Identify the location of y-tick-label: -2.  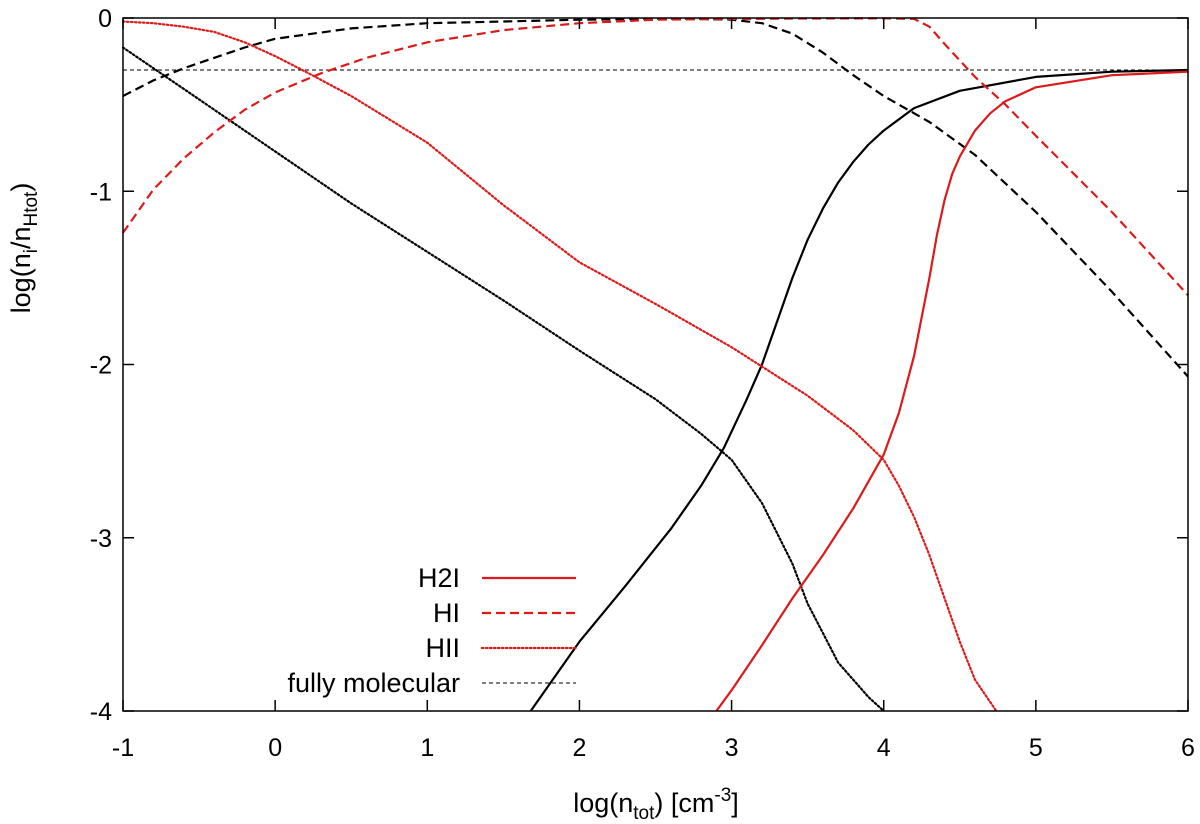
(101, 366).